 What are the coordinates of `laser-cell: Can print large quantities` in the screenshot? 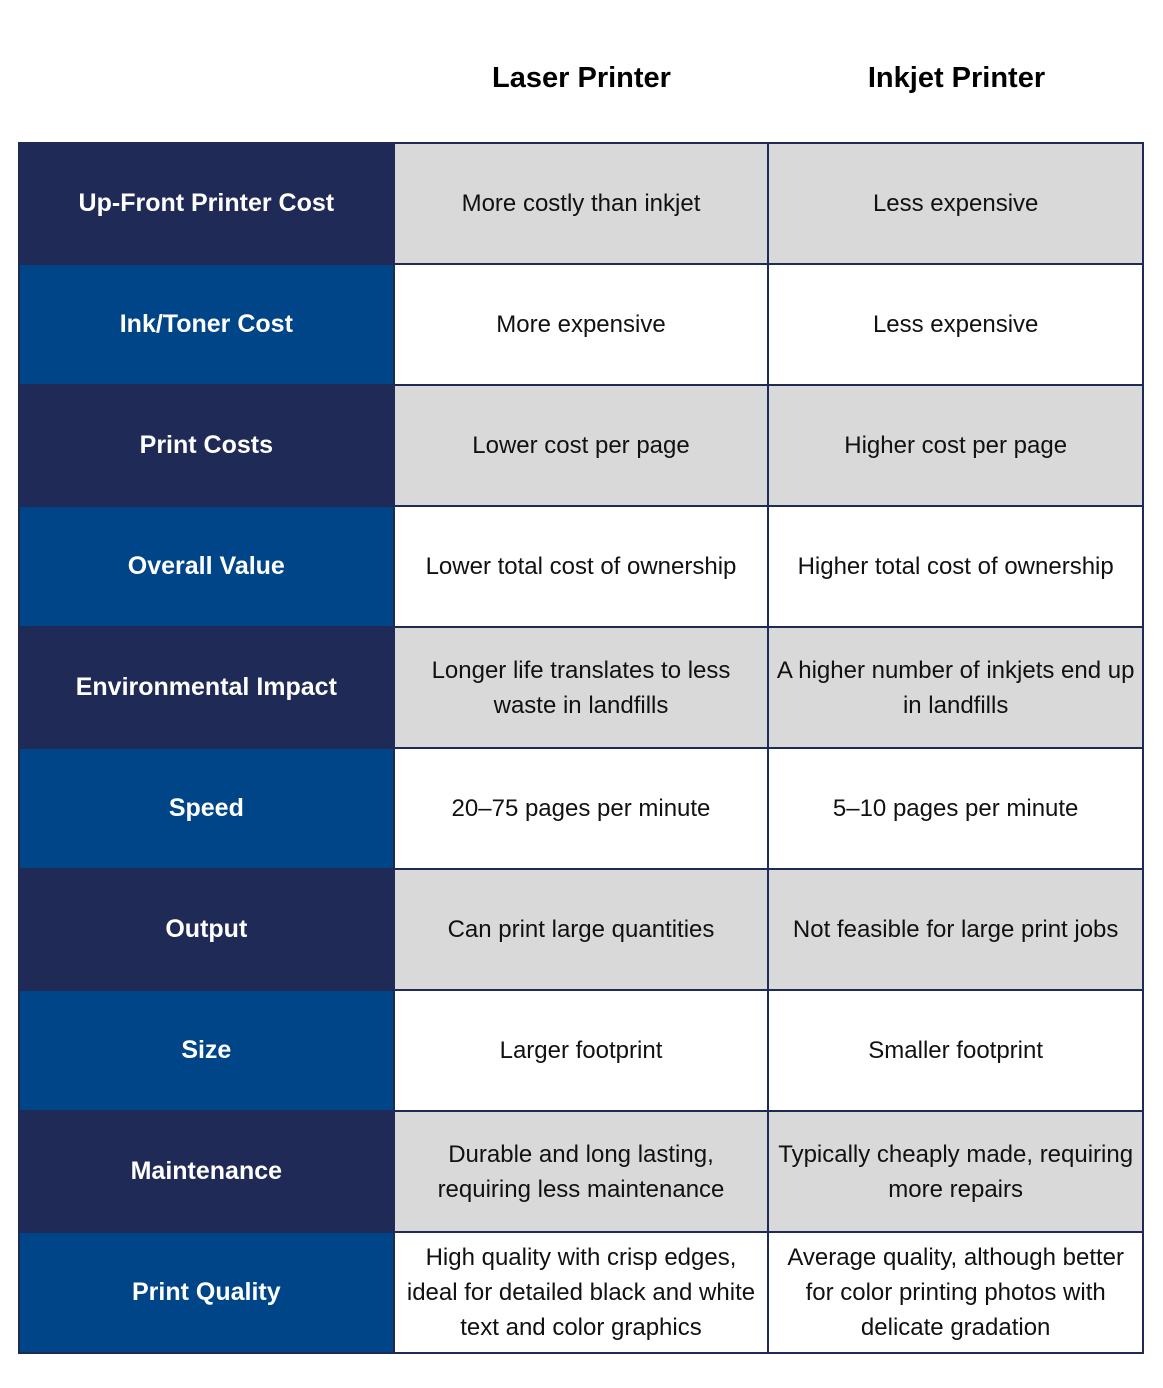 It's located at (581, 929).